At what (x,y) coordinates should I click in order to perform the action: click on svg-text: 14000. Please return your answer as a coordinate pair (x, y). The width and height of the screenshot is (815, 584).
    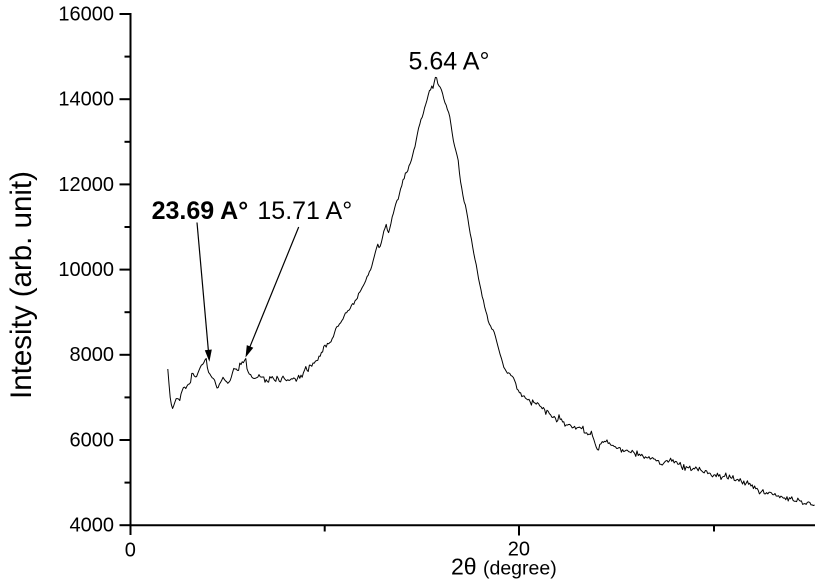
    Looking at the image, I should click on (86, 100).